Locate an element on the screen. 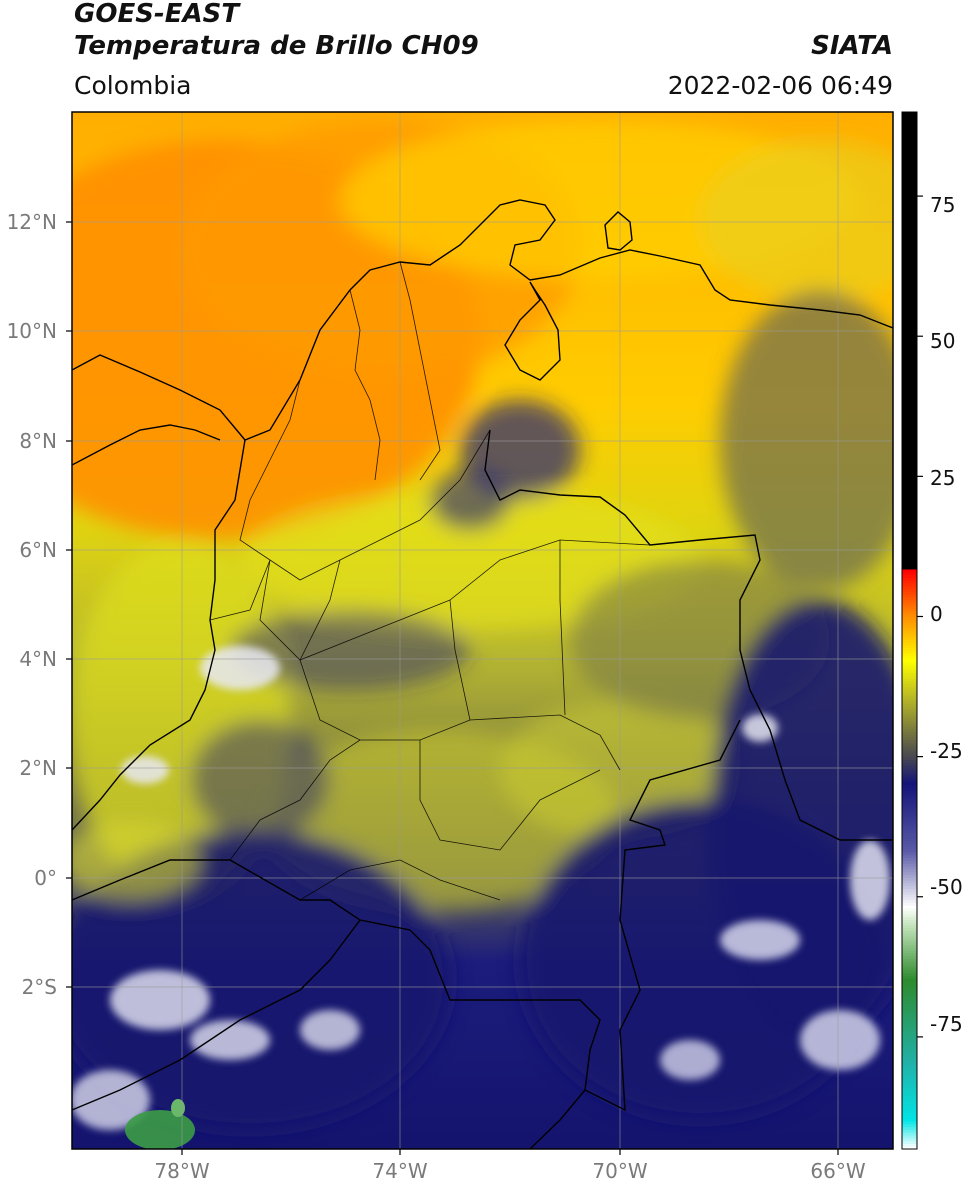 This screenshot has width=966, height=1190. colorbar is located at coordinates (912, 630).